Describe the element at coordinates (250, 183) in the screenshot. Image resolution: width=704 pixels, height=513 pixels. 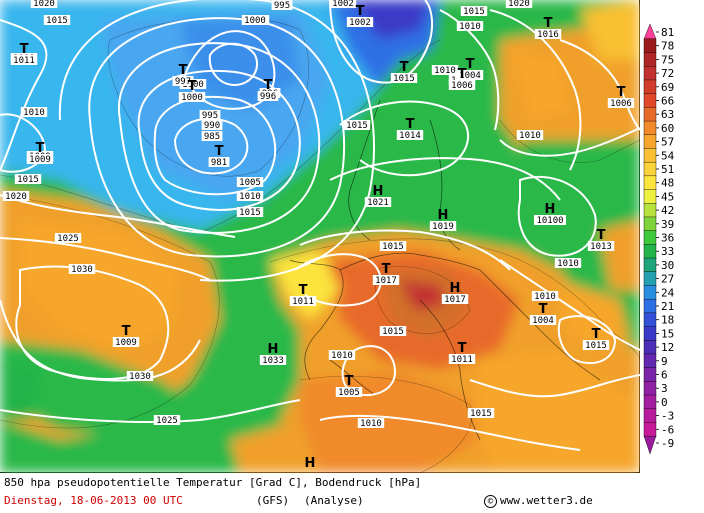
I see `isobar-label: 1005` at that location.